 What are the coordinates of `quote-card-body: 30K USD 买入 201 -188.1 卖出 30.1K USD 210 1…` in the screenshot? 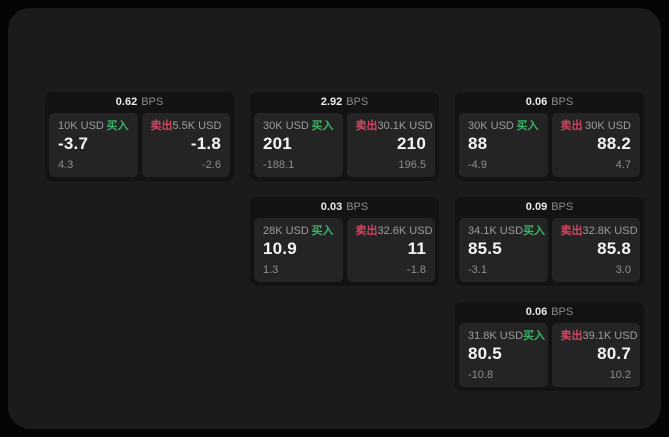 It's located at (344, 147).